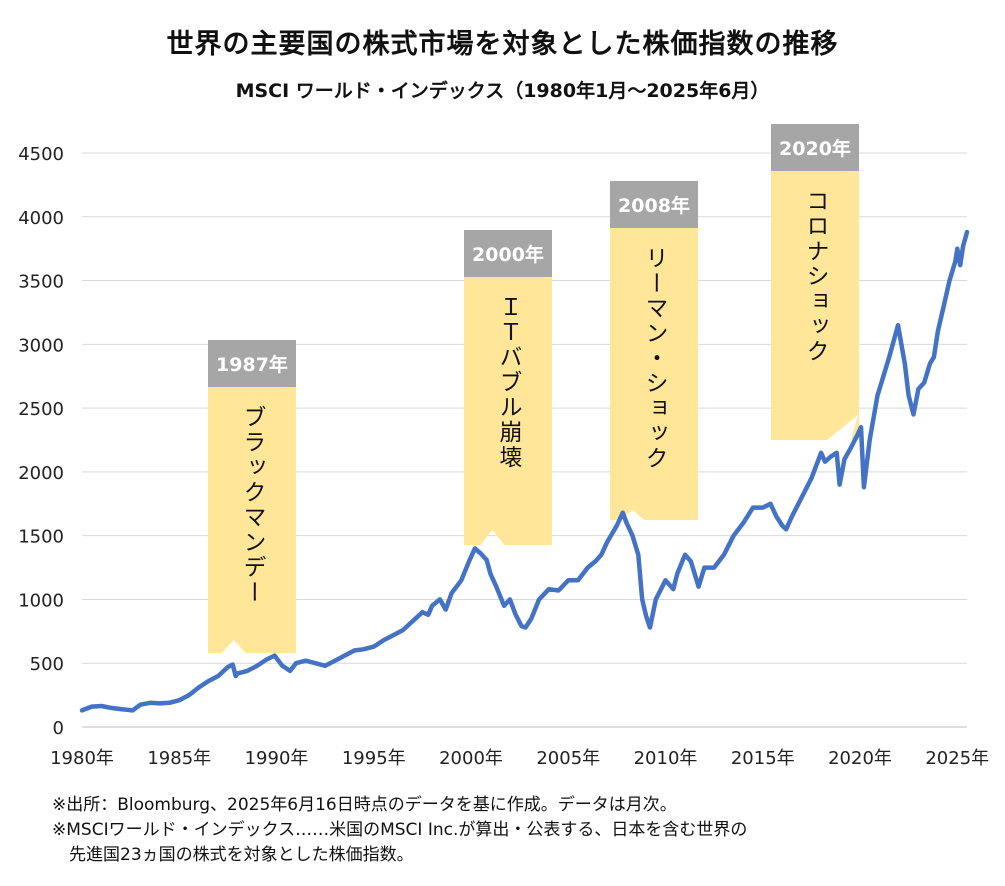 The image size is (1005, 886). I want to click on callout-event-label: コロナショック, so click(815, 276).